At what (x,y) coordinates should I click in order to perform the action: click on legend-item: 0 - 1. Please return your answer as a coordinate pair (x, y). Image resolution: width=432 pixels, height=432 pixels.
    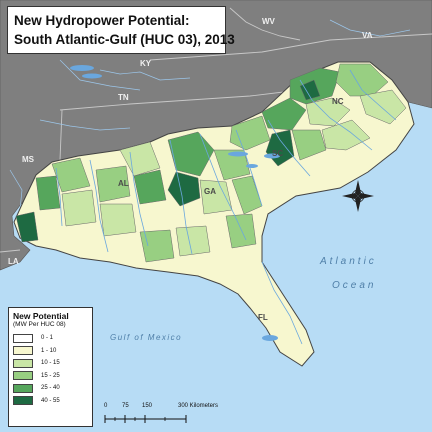
    Looking at the image, I should click on (50, 338).